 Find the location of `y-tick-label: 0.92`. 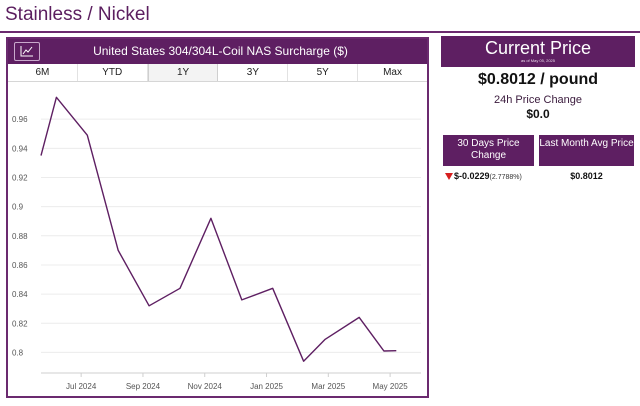

y-tick-label: 0.92 is located at coordinates (20, 177).